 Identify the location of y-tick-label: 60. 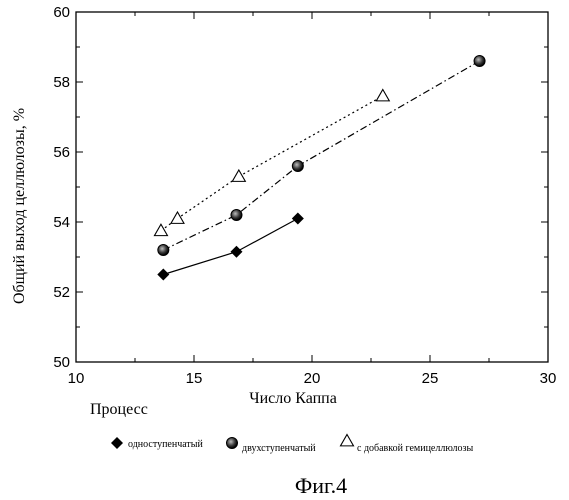
(61, 12).